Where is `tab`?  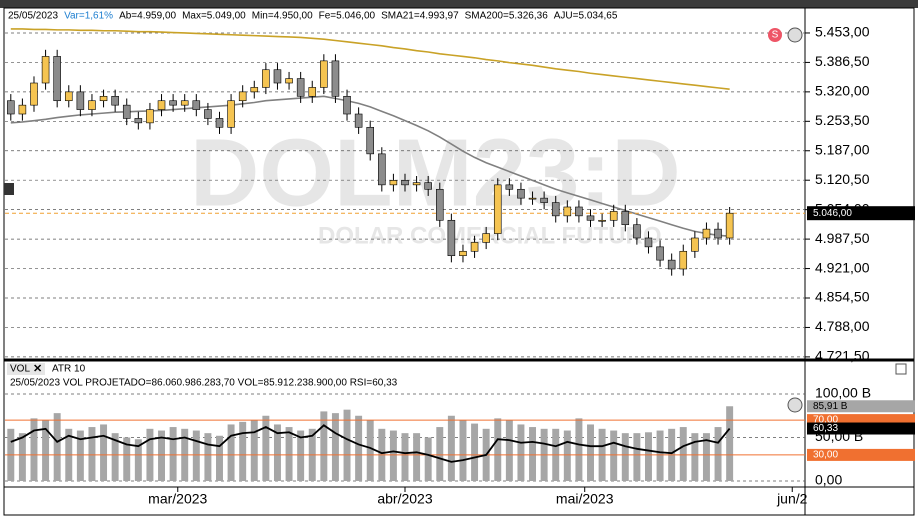
tab is located at coordinates (26, 369).